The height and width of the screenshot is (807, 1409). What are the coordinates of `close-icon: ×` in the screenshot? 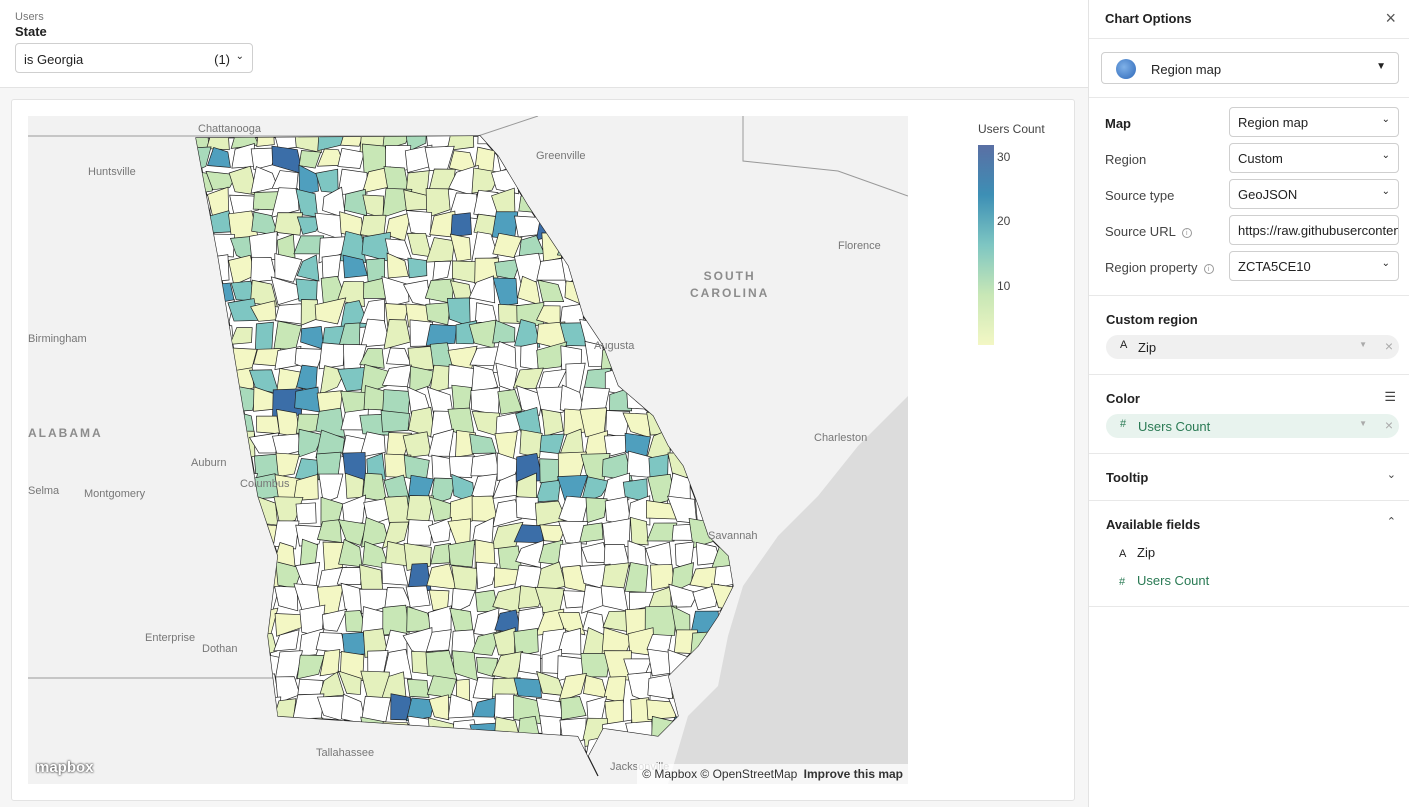 It's located at (1390, 18).